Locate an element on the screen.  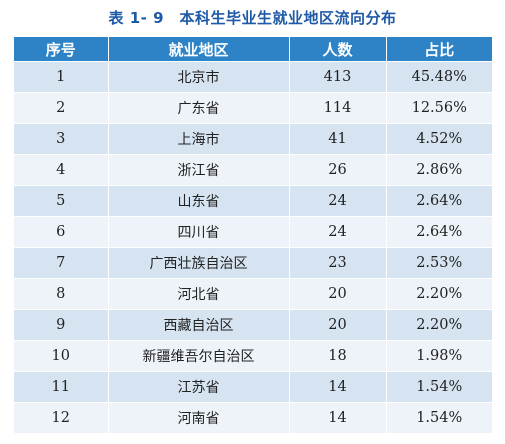
table-row: 10 新疆维吾尔自治区 18 1.98% is located at coordinates (253, 356).